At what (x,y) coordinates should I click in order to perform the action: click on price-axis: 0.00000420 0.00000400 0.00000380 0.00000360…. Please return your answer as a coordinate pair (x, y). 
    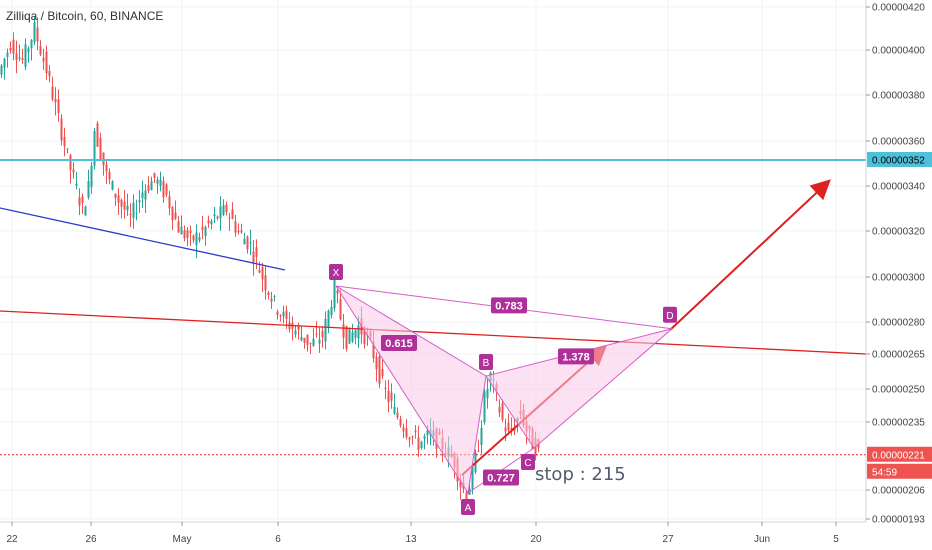
    Looking at the image, I should click on (898, 263).